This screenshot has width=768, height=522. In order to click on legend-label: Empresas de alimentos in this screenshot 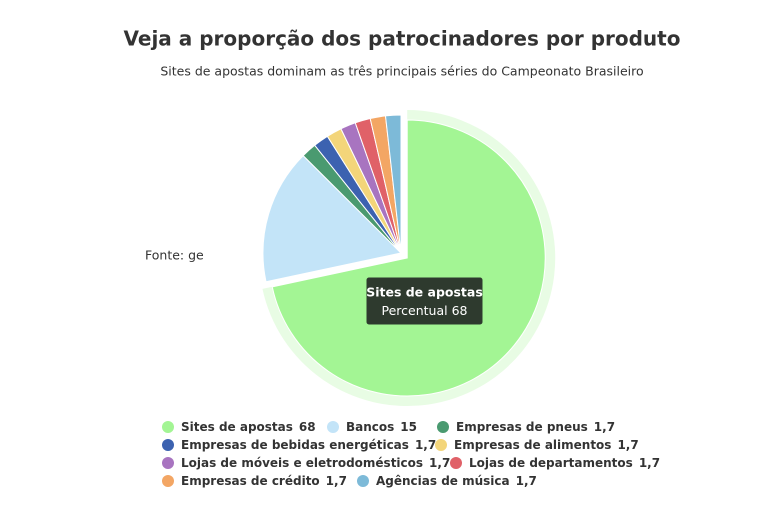, I will do `click(532, 445)`.